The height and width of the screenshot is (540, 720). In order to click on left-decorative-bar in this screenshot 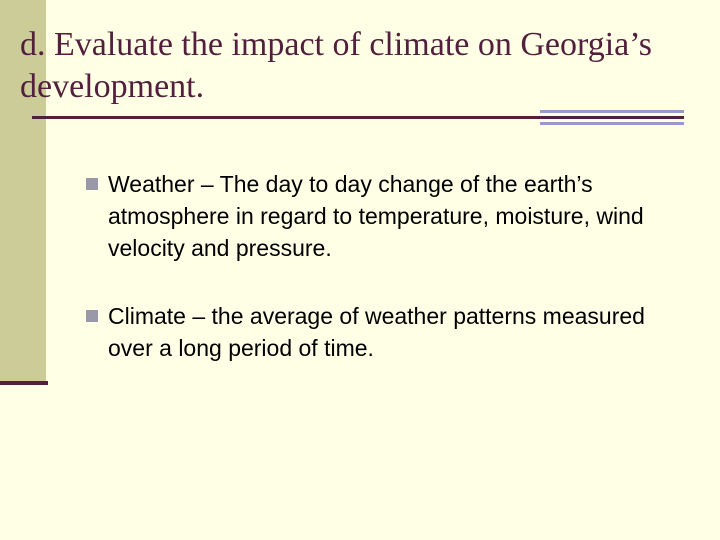, I will do `click(23, 192)`.